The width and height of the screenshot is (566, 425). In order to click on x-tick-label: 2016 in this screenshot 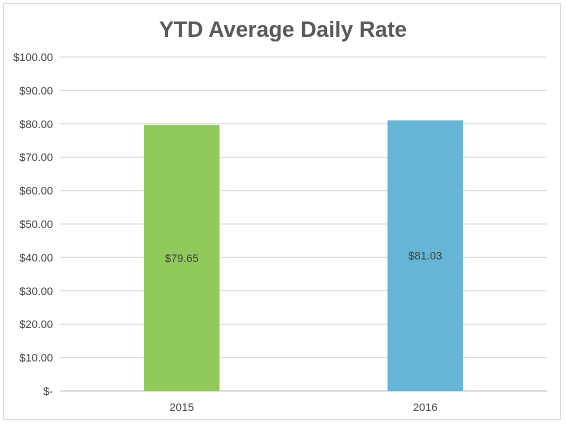, I will do `click(425, 408)`.